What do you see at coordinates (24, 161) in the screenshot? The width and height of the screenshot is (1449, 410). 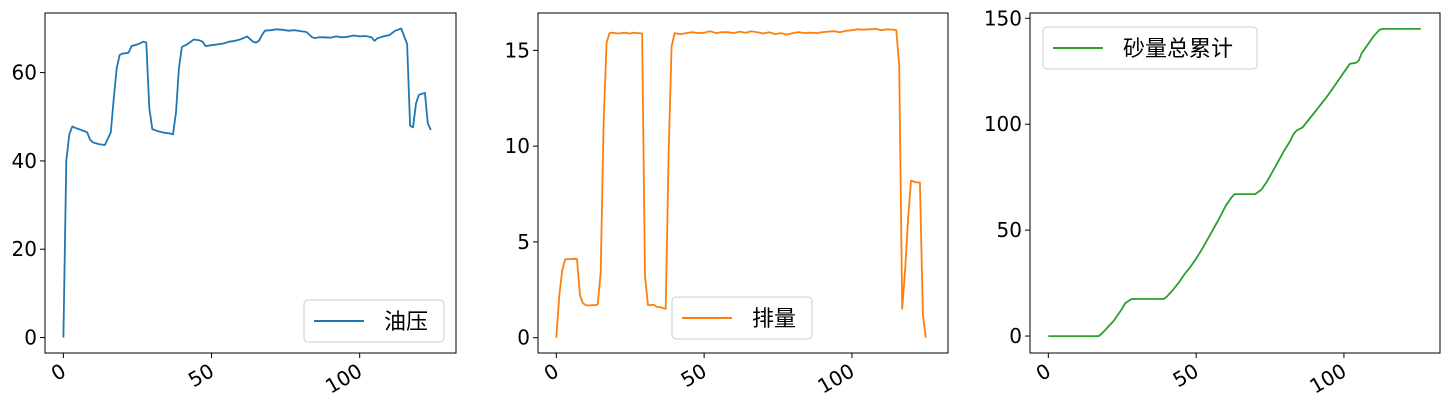 I see `y-tick-label: 40` at bounding box center [24, 161].